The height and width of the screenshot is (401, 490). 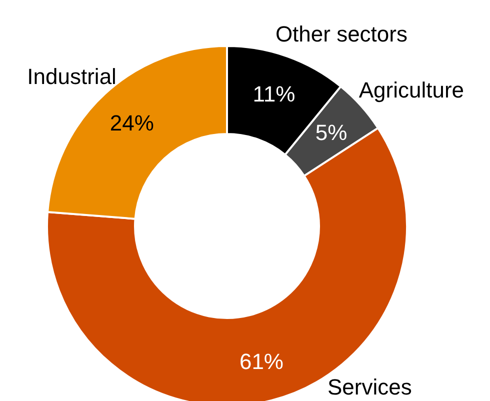 I want to click on data-label: 24%, so click(x=132, y=123).